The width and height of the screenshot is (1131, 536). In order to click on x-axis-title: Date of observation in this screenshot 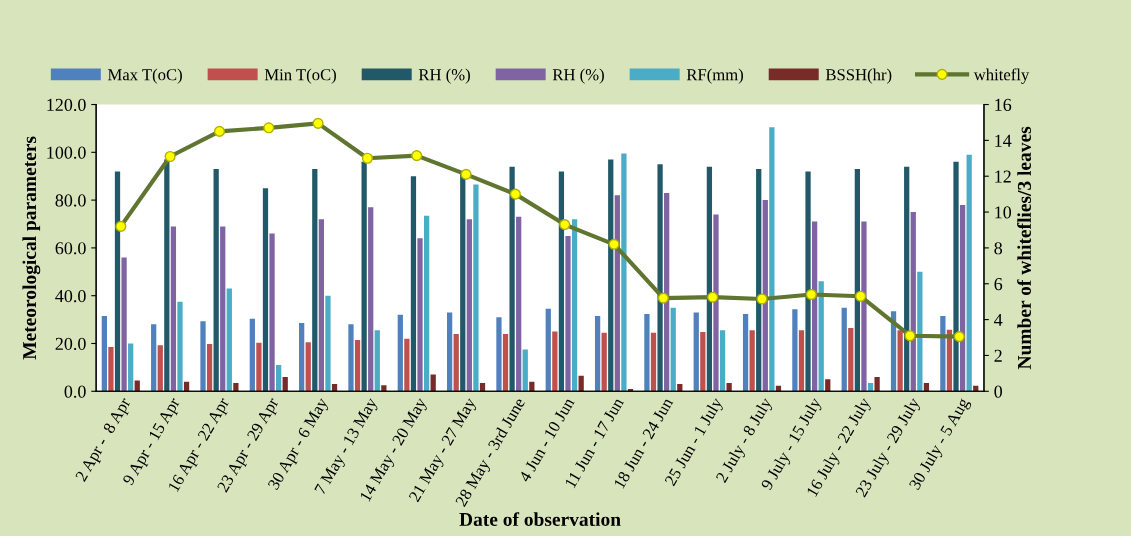, I will do `click(540, 519)`.